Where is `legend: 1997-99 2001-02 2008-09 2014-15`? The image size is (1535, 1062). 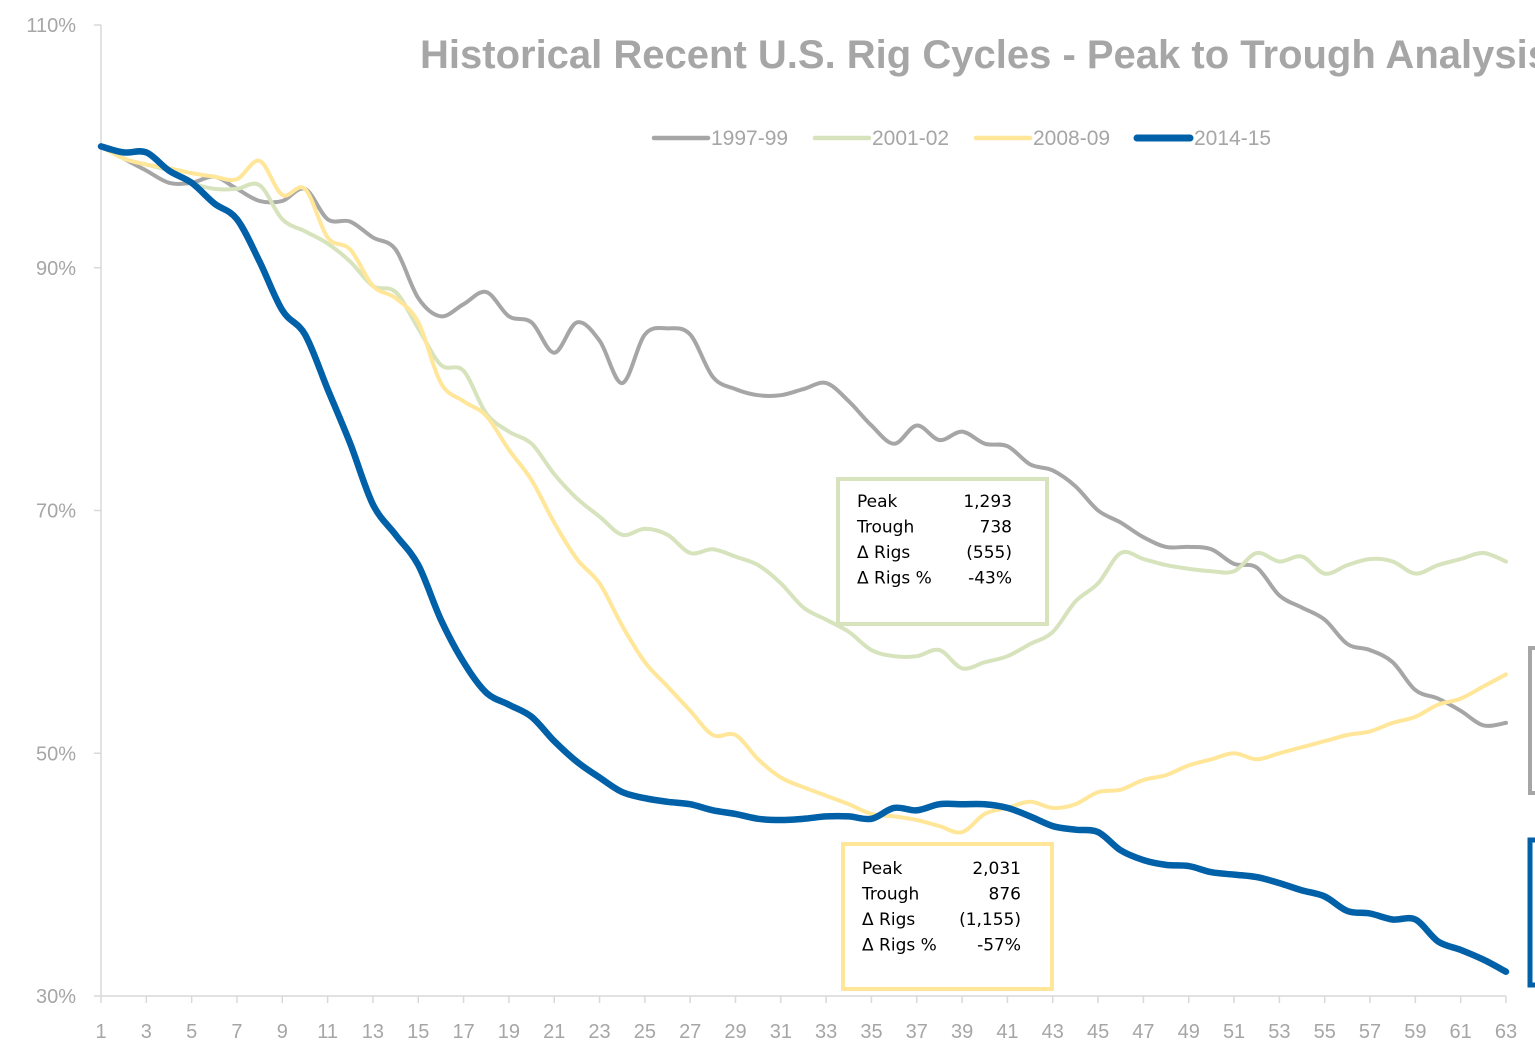 legend: 1997-99 2001-02 2008-09 2014-15 is located at coordinates (961, 138).